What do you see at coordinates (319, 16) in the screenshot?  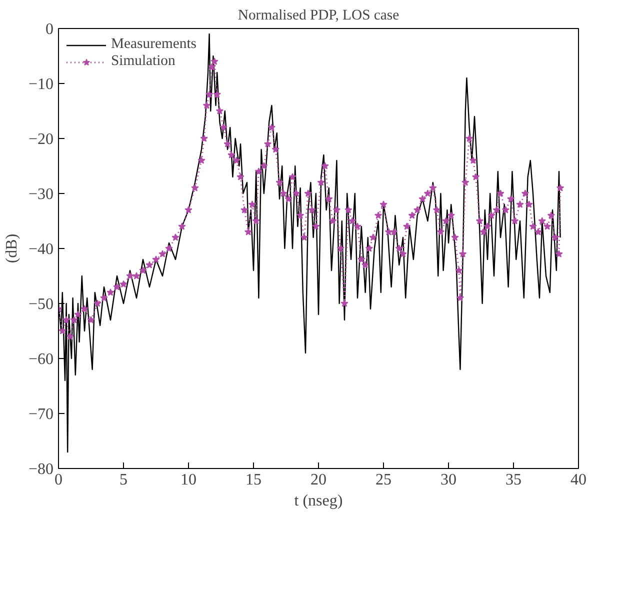 I see `chart-title: Normalised PDP, LOS case` at bounding box center [319, 16].